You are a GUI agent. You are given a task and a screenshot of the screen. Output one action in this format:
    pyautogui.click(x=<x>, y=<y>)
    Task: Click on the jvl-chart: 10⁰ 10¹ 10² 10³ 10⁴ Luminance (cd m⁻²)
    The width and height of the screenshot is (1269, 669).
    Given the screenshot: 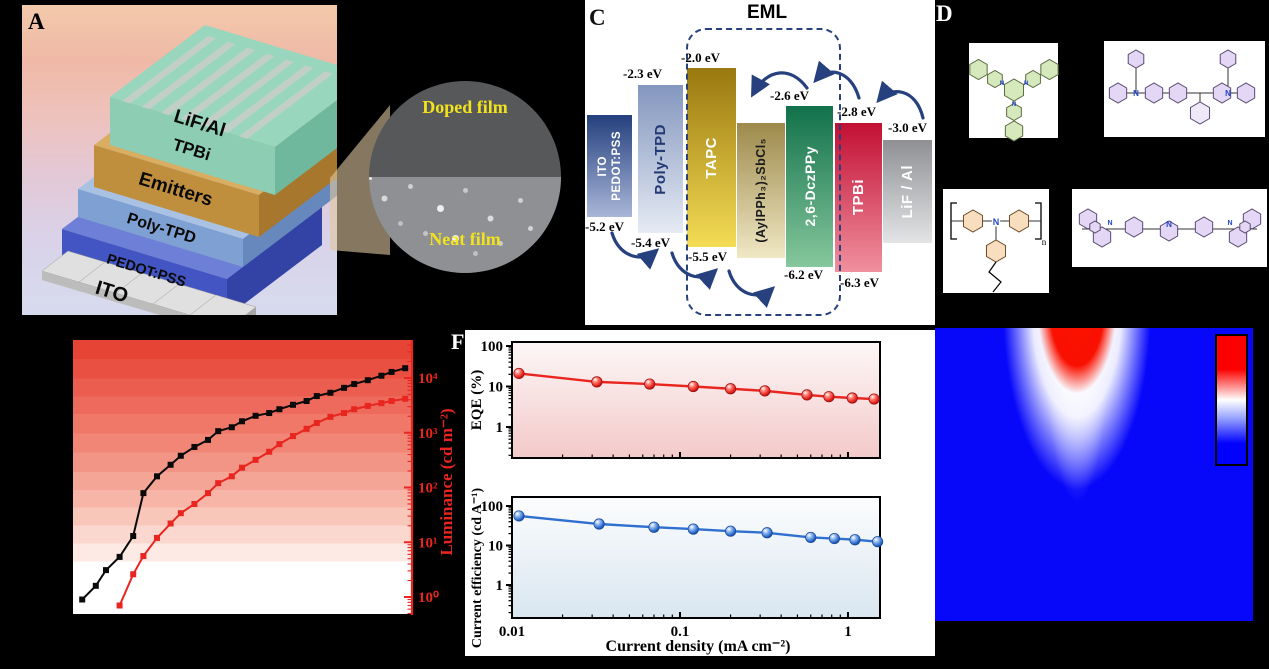 What is the action you would take?
    pyautogui.click(x=263, y=478)
    